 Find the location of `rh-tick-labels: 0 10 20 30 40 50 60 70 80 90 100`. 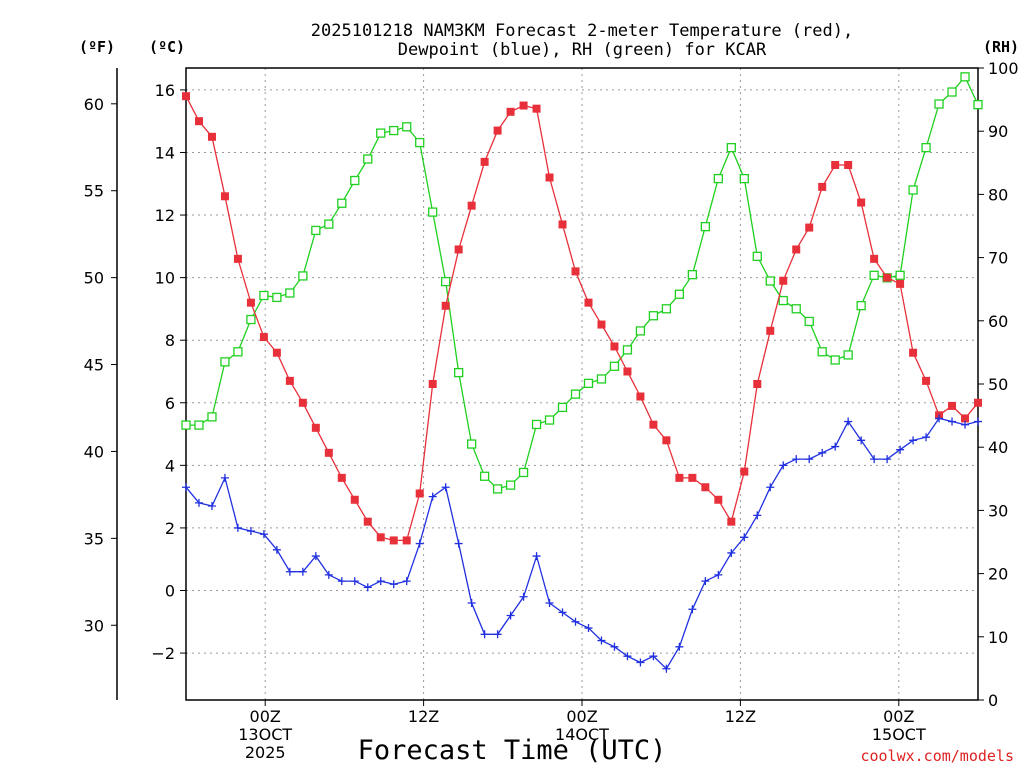

rh-tick-labels: 0 10 20 30 40 50 60 70 80 90 100 is located at coordinates (998, 384).